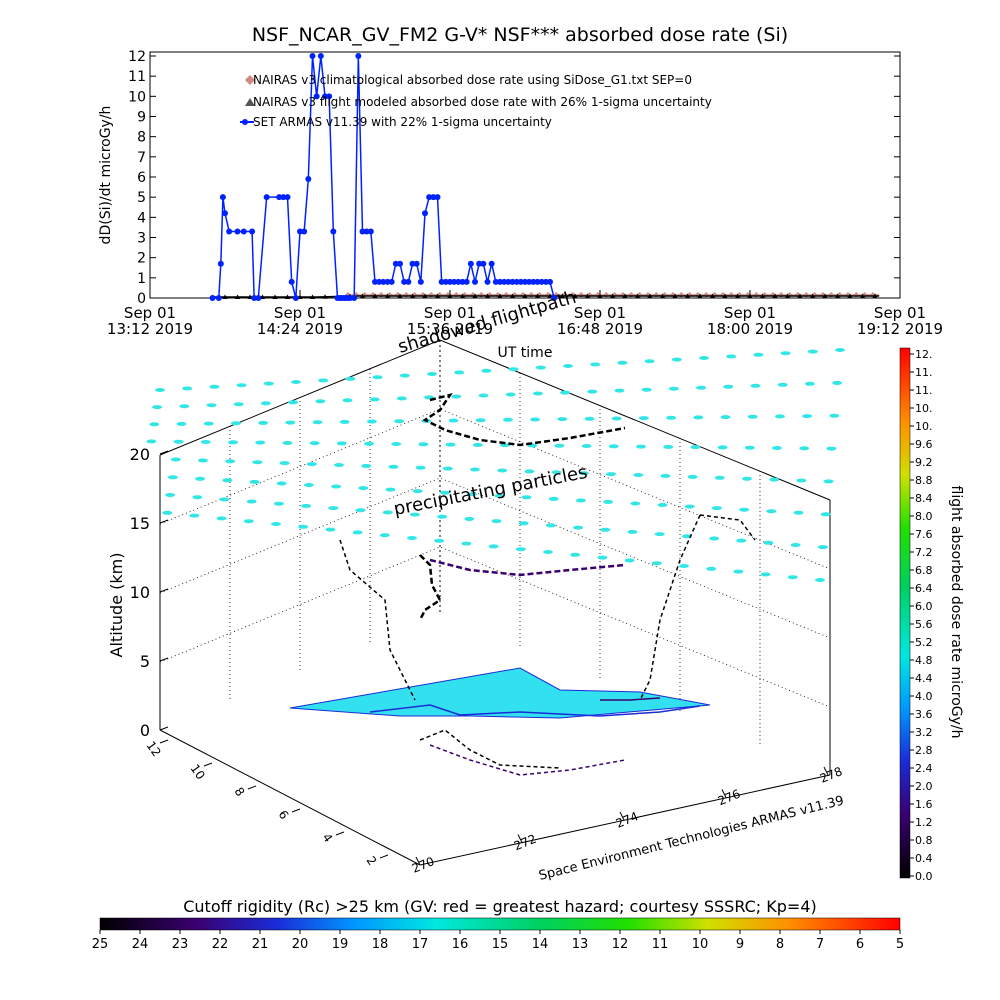 This screenshot has height=1000, width=1000. I want to click on x-tick-3d, so click(520, 838).